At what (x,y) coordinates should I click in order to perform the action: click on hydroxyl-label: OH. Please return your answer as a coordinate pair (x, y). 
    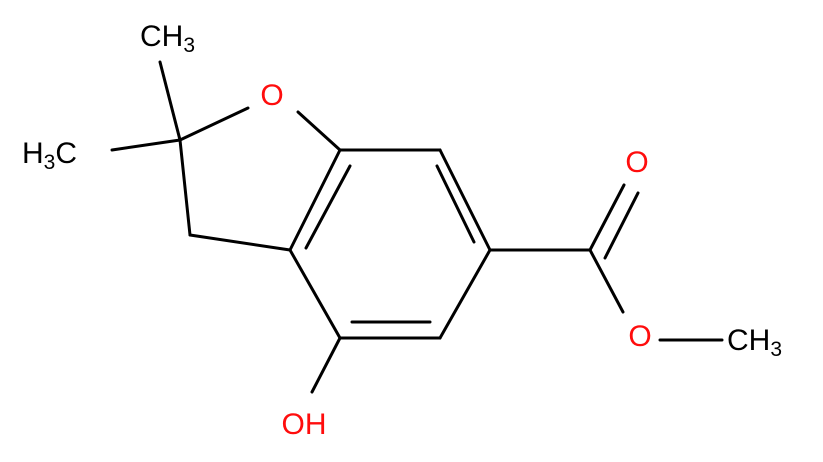
    Looking at the image, I should click on (304, 424).